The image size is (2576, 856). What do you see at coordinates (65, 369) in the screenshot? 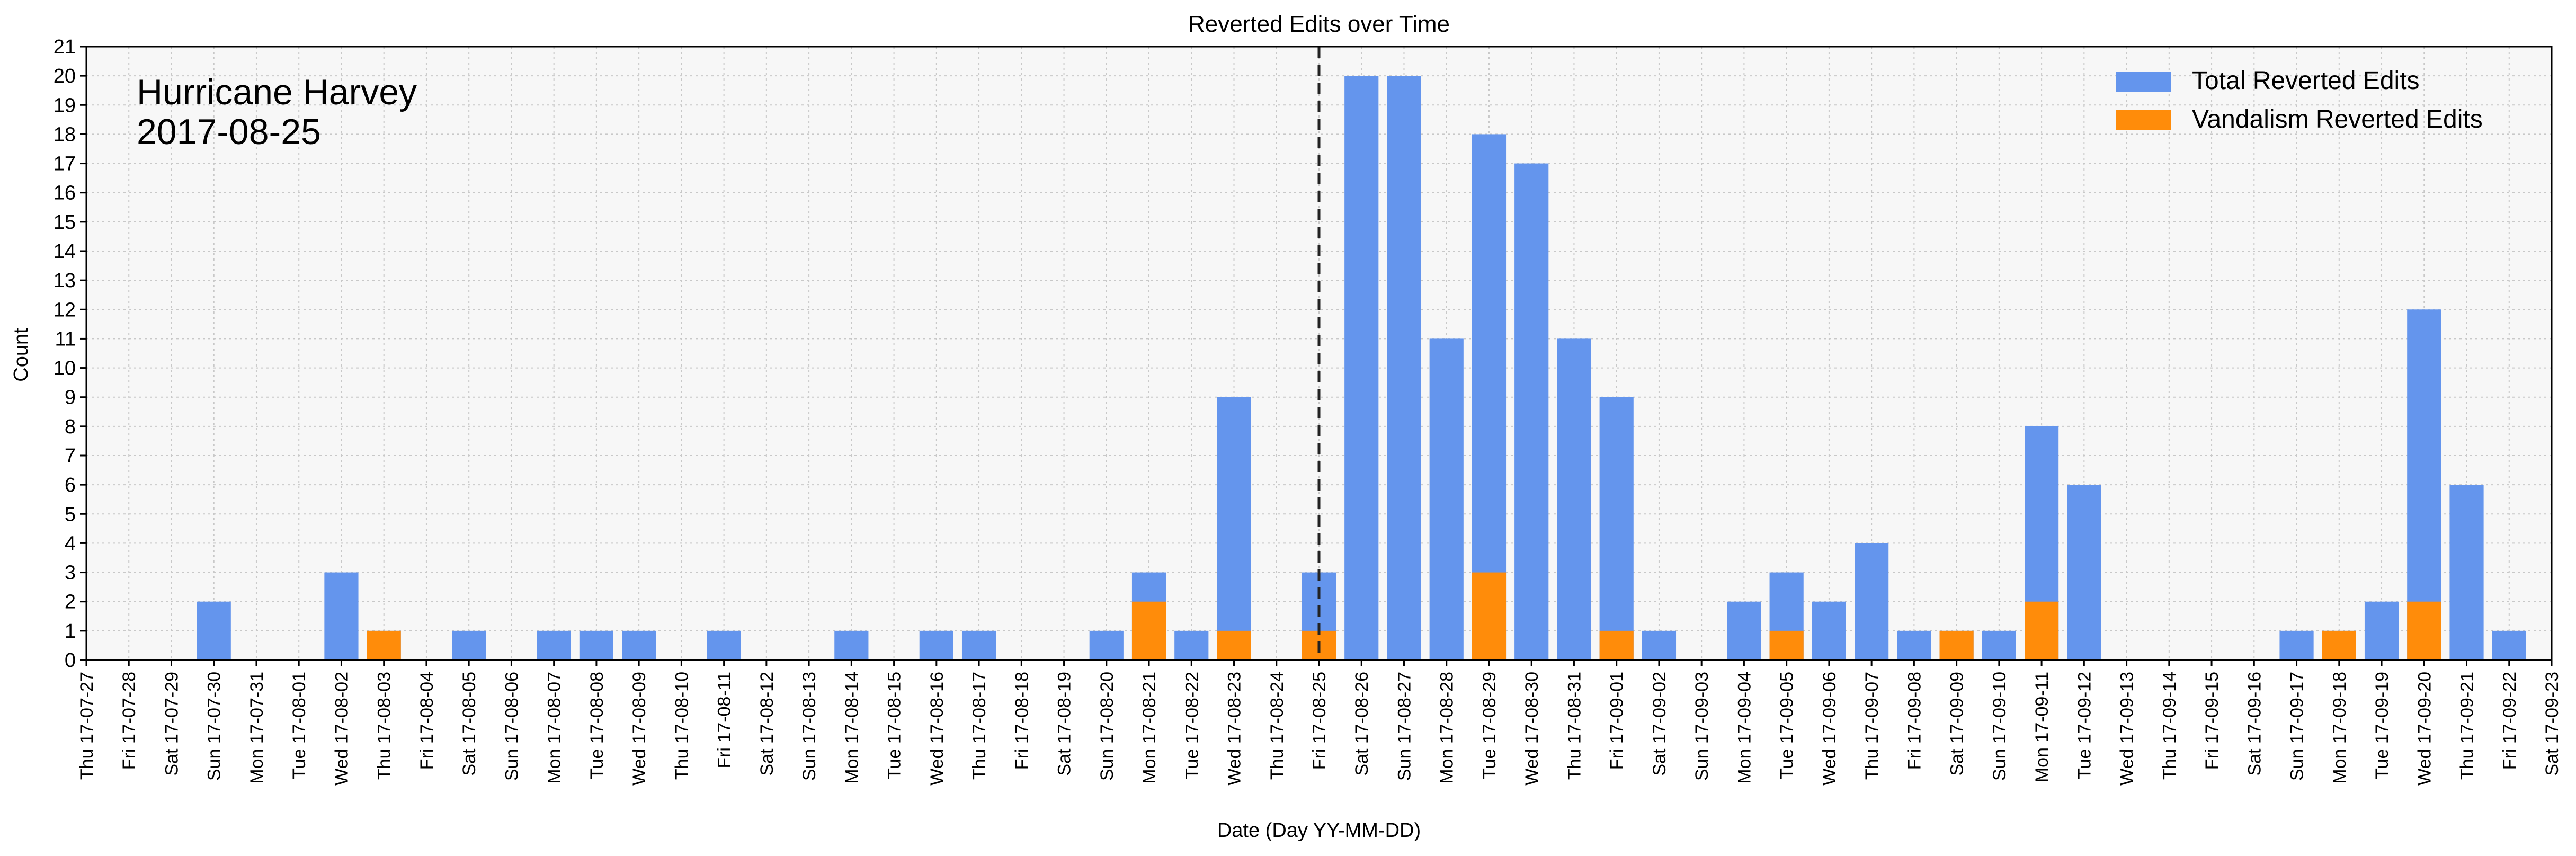
I see `y-tick-label: 10` at bounding box center [65, 369].